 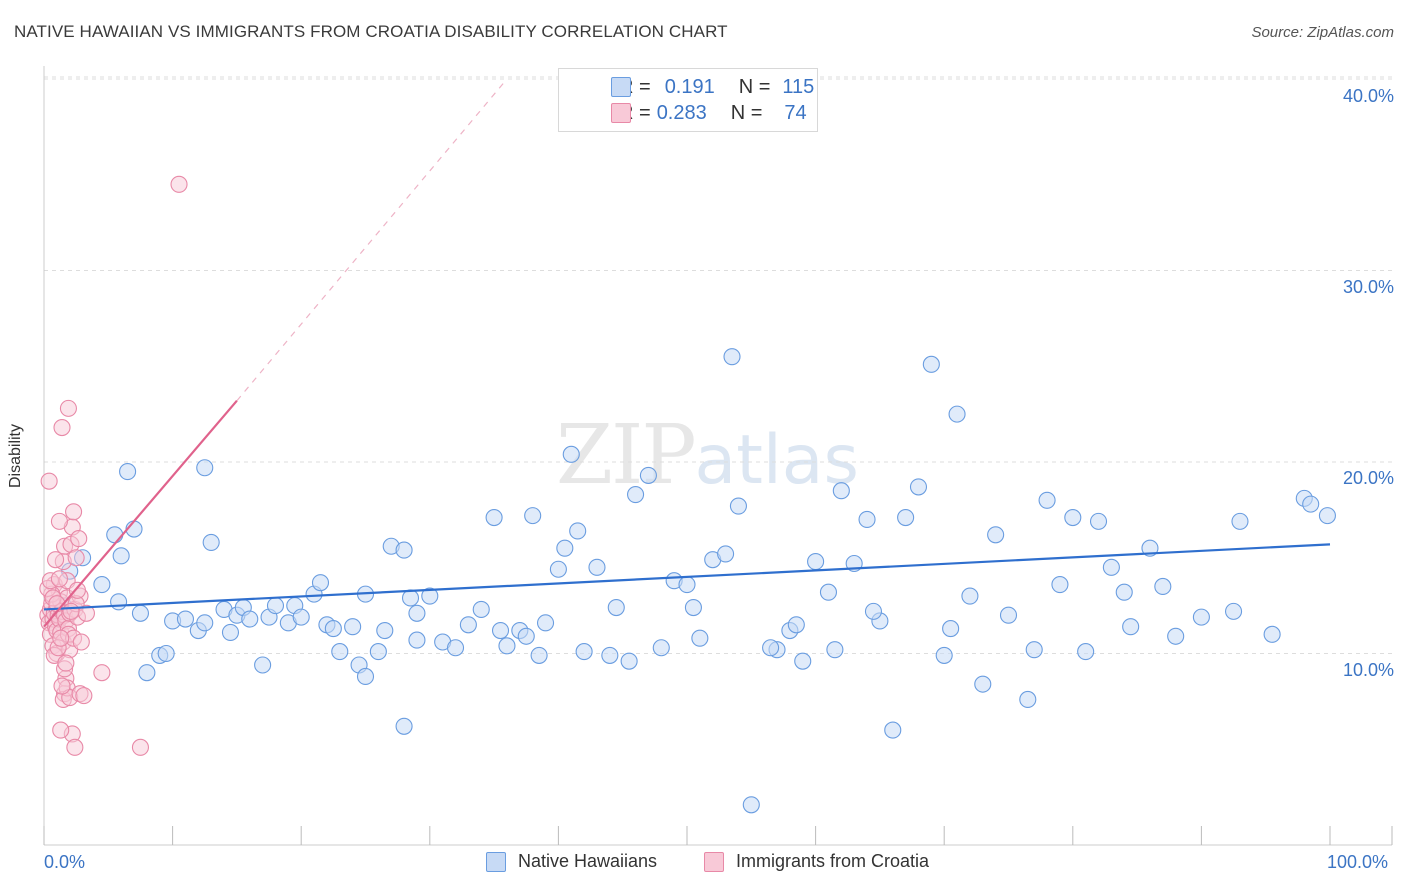 What do you see at coordinates (588, 861) in the screenshot?
I see `legend-label: Native Hawaiians` at bounding box center [588, 861].